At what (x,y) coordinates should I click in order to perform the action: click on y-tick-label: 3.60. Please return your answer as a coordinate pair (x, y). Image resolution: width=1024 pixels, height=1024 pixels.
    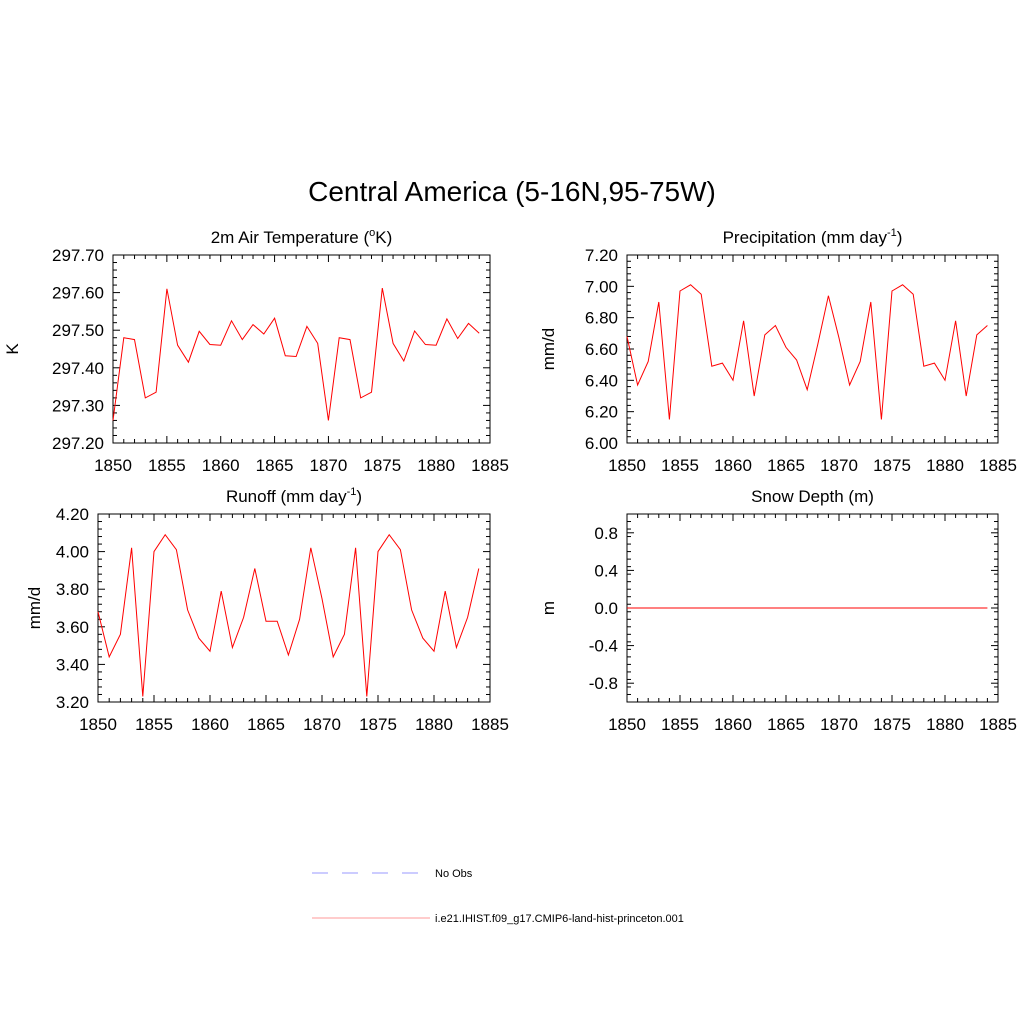
    Looking at the image, I should click on (72, 627).